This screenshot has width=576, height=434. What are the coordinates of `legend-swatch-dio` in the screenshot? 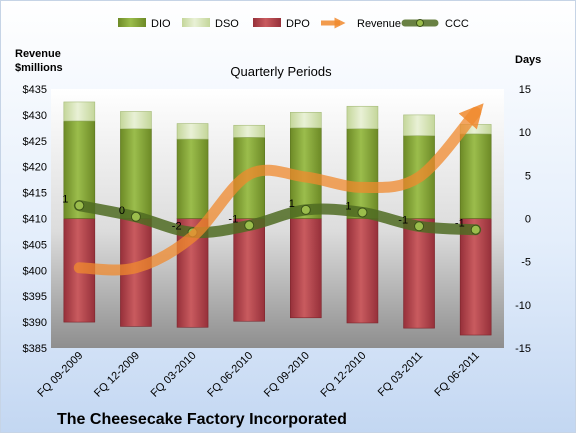 It's located at (132, 22).